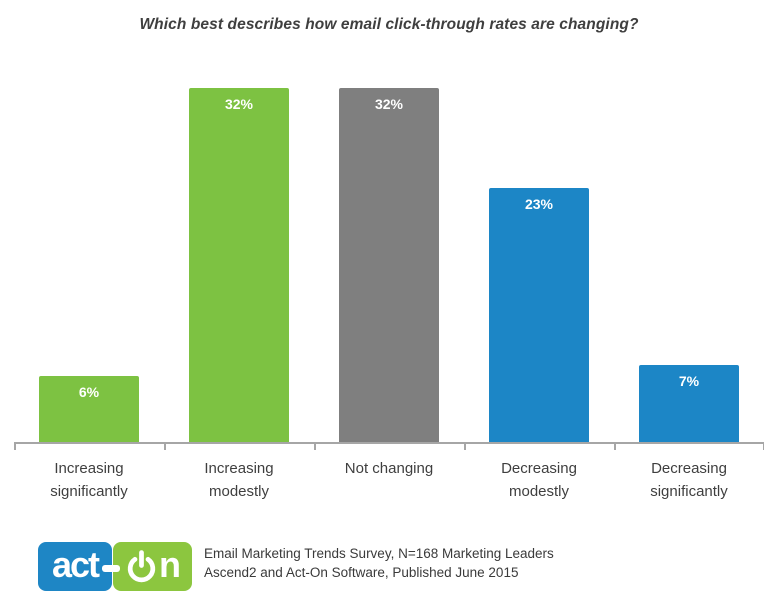  I want to click on bar-value-label: 23%, so click(539, 204).